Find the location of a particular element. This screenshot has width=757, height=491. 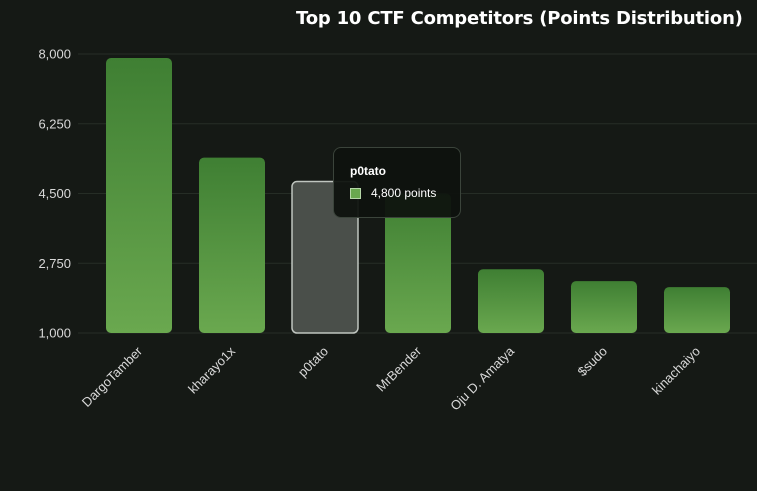

x-tick-label: Oju D. Amatya is located at coordinates (482, 378).